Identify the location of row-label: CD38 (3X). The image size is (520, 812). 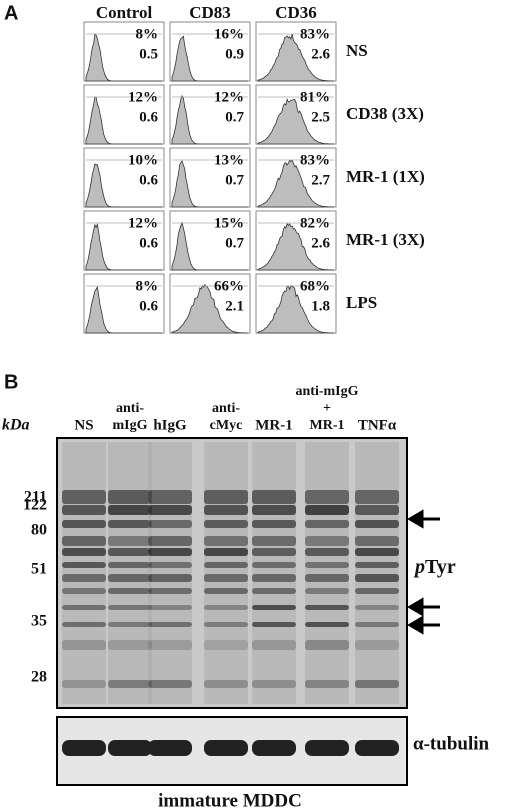
(385, 113).